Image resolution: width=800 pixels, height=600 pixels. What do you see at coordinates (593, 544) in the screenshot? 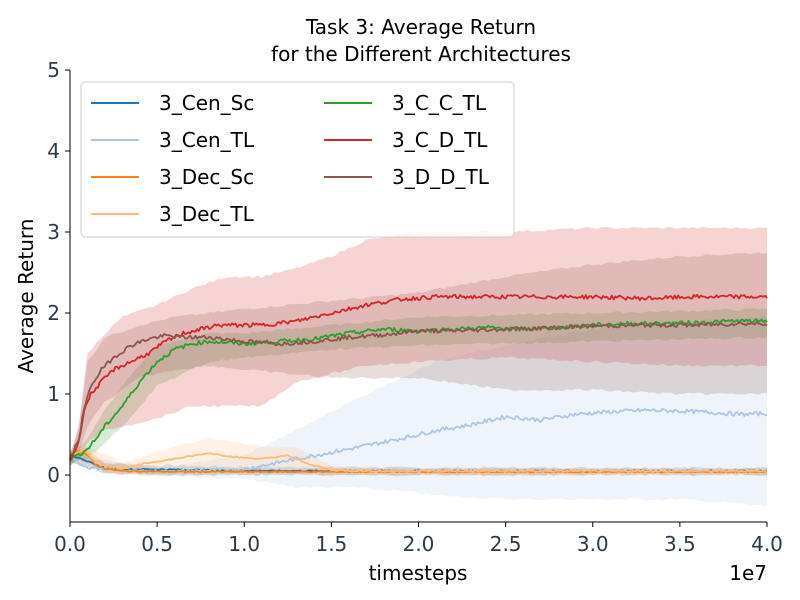
I see `x-tick-label: 3.0` at bounding box center [593, 544].